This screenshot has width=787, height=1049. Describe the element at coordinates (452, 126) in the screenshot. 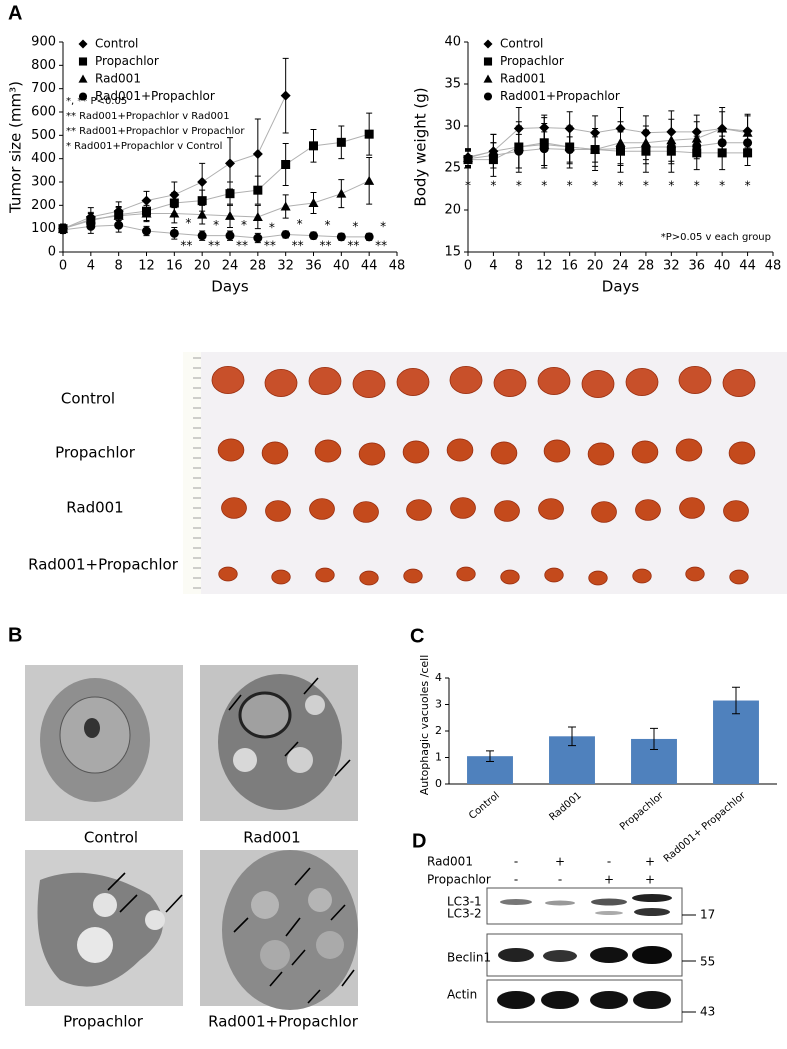

I see `y-tick-label: 30` at that location.